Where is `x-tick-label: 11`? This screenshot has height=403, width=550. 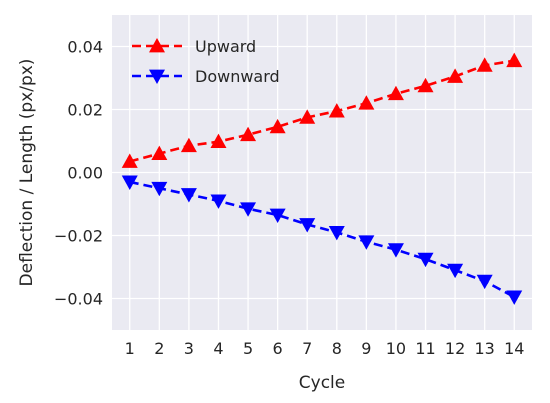 x-tick-label: 11 is located at coordinates (425, 348).